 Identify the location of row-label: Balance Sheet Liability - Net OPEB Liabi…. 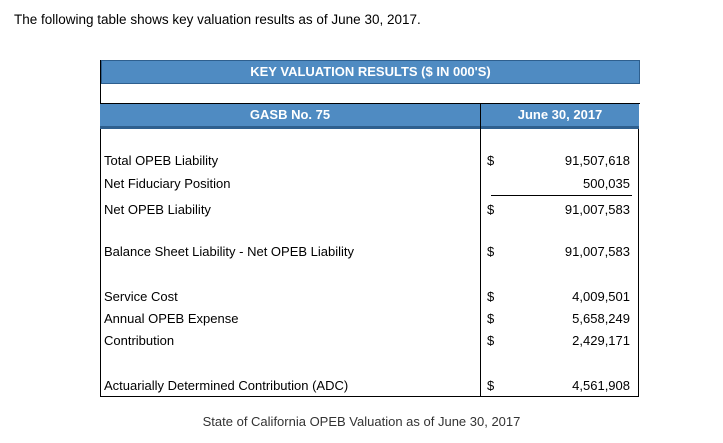
(229, 251).